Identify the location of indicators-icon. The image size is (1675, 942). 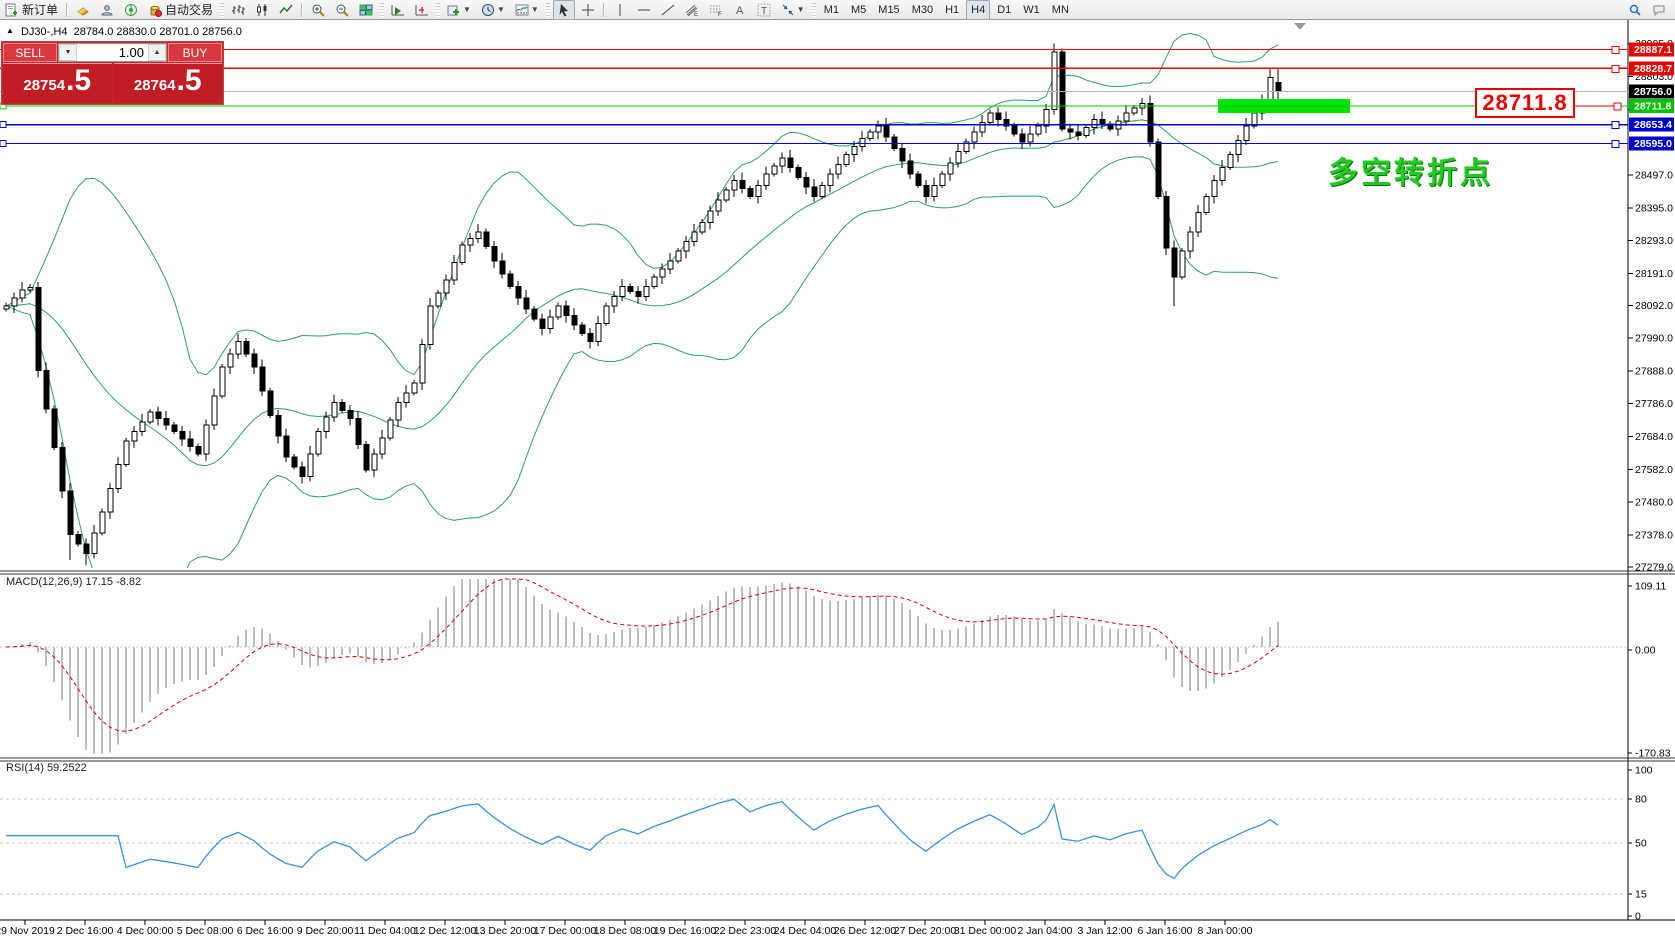
(522, 9).